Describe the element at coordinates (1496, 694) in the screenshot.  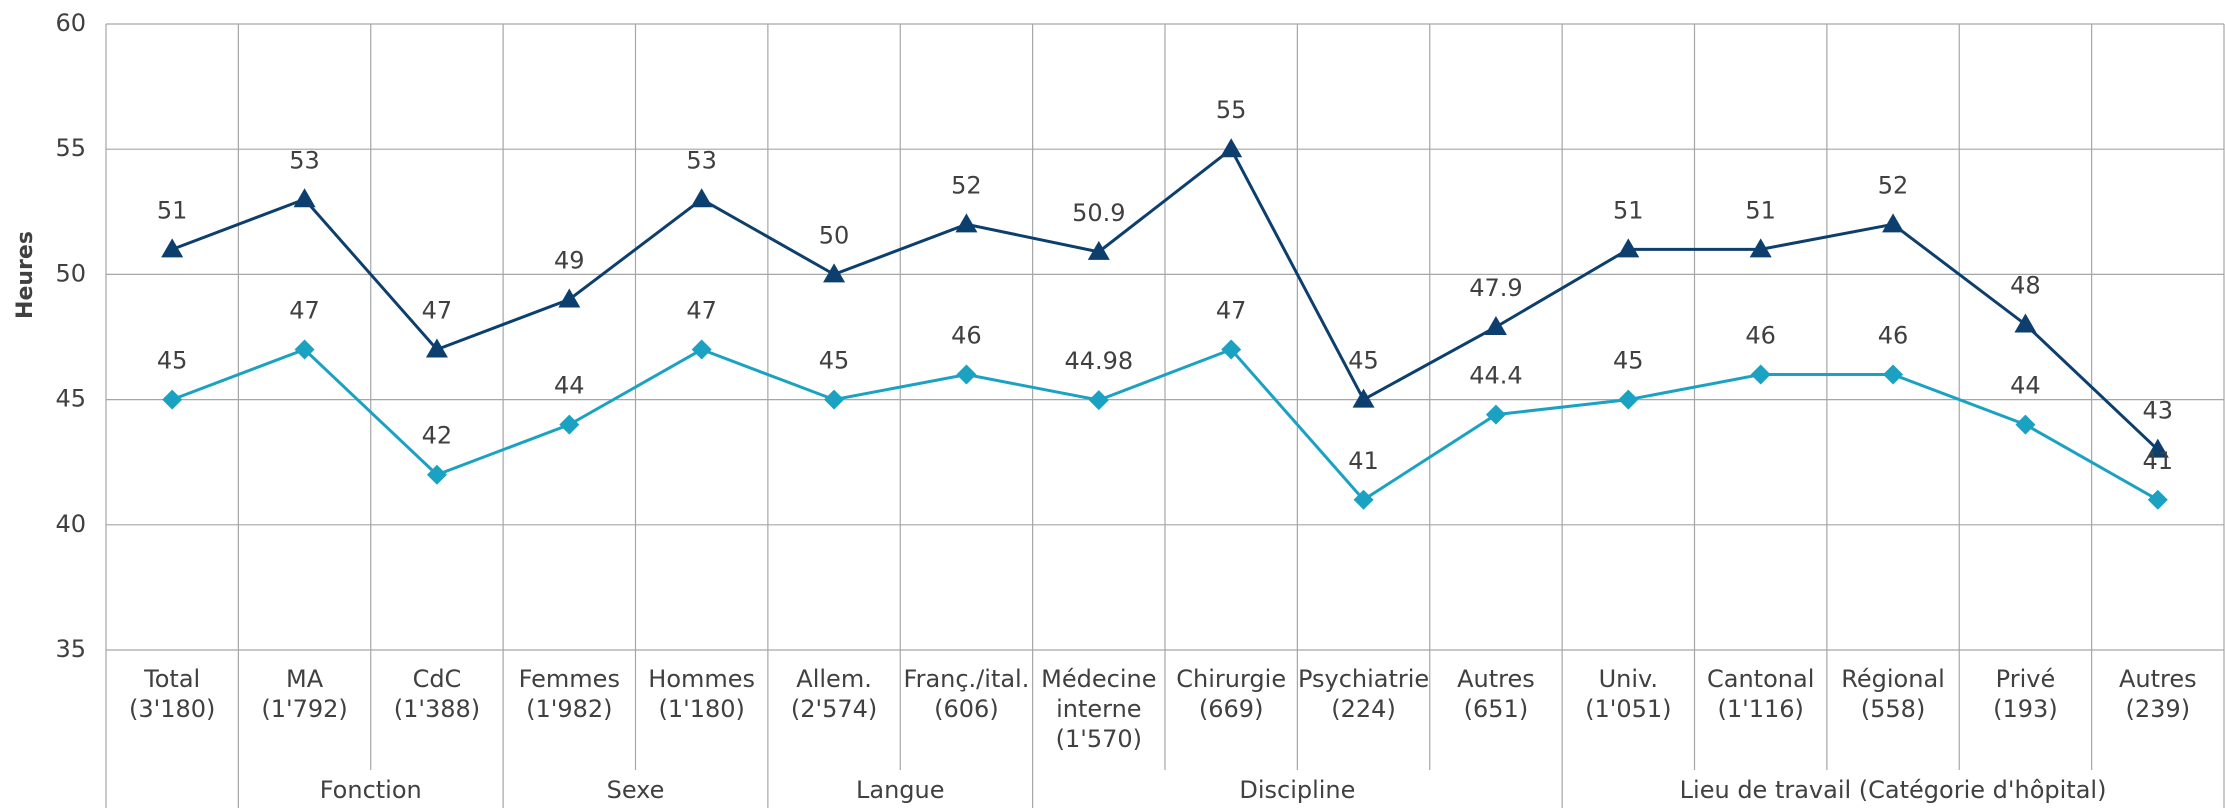
I see `x-tick-label: Autres (651)` at that location.